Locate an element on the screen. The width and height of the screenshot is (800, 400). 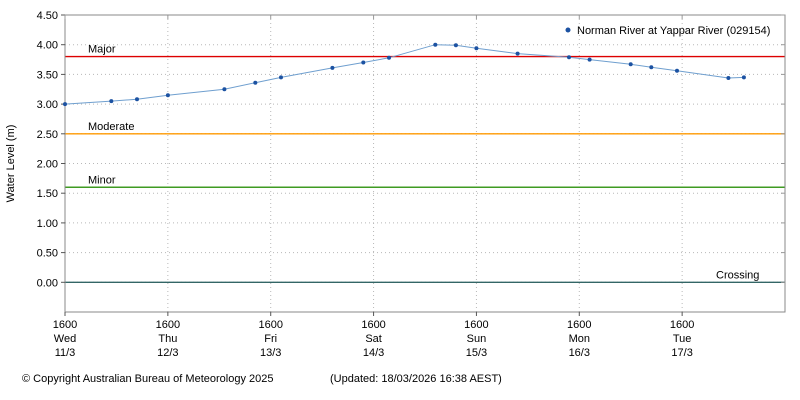
y-tick-label: 1.50 is located at coordinates (47, 194).